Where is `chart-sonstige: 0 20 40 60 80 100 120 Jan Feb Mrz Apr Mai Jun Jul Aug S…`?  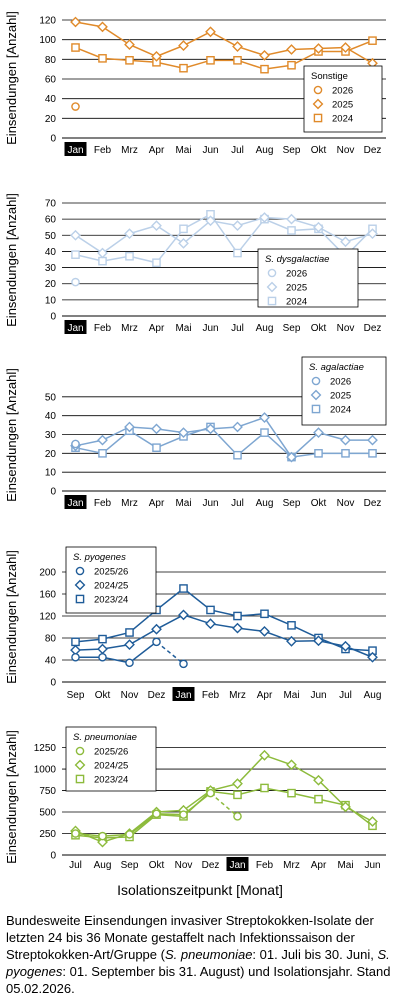
chart-sonstige: 0 20 40 60 80 100 120 Jan Feb Mrz Apr Mai Jun Jul Aug S… is located at coordinates (195, 83).